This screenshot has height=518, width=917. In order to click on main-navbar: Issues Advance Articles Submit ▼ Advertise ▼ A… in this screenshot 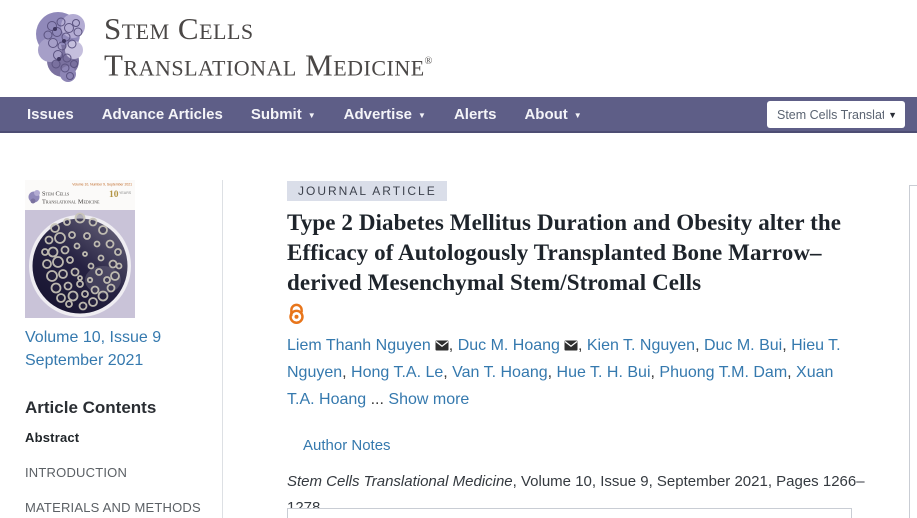, I will do `click(458, 115)`.